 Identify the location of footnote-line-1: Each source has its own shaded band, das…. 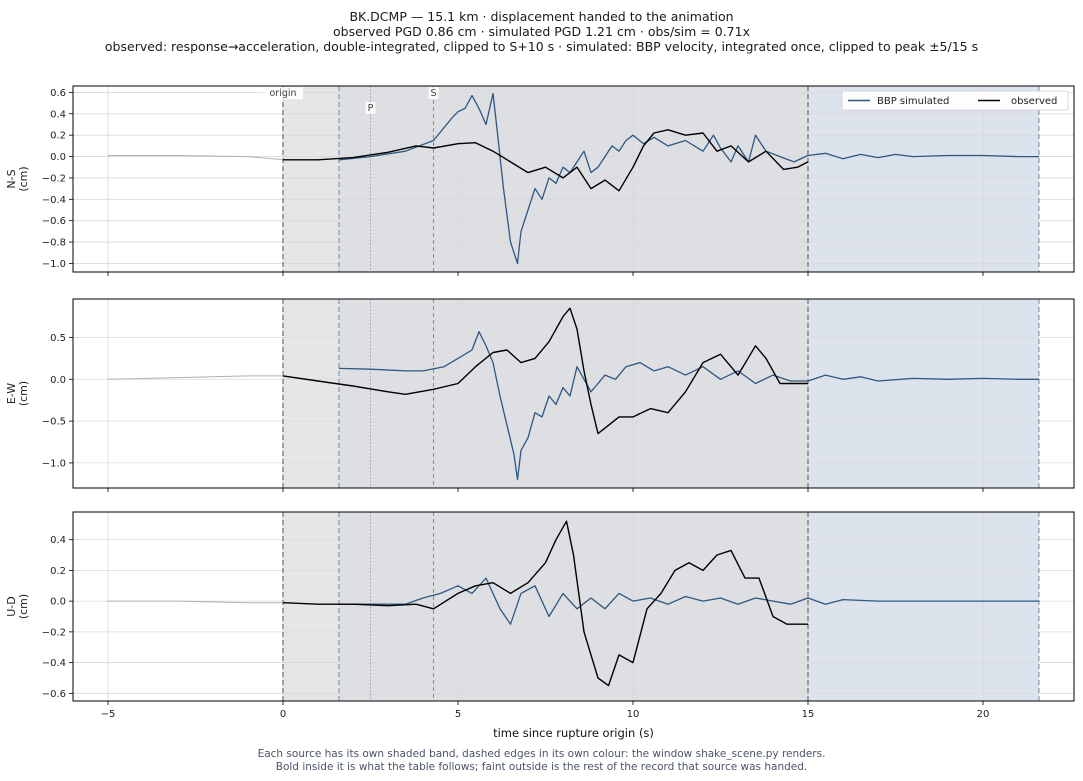
(541, 754).